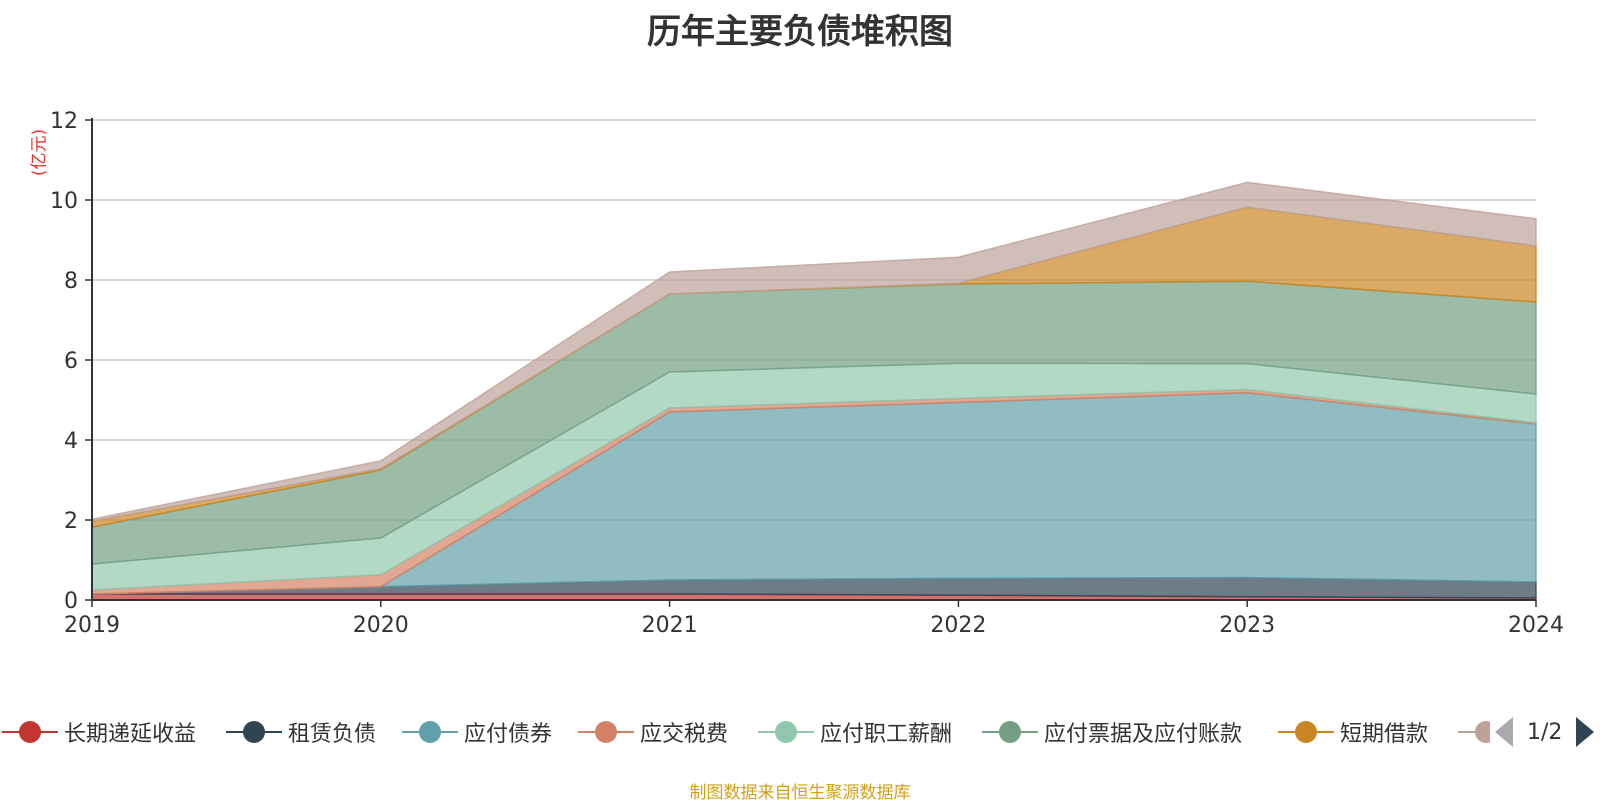  What do you see at coordinates (130, 734) in the screenshot?
I see `legend-label: 长期递延收益` at bounding box center [130, 734].